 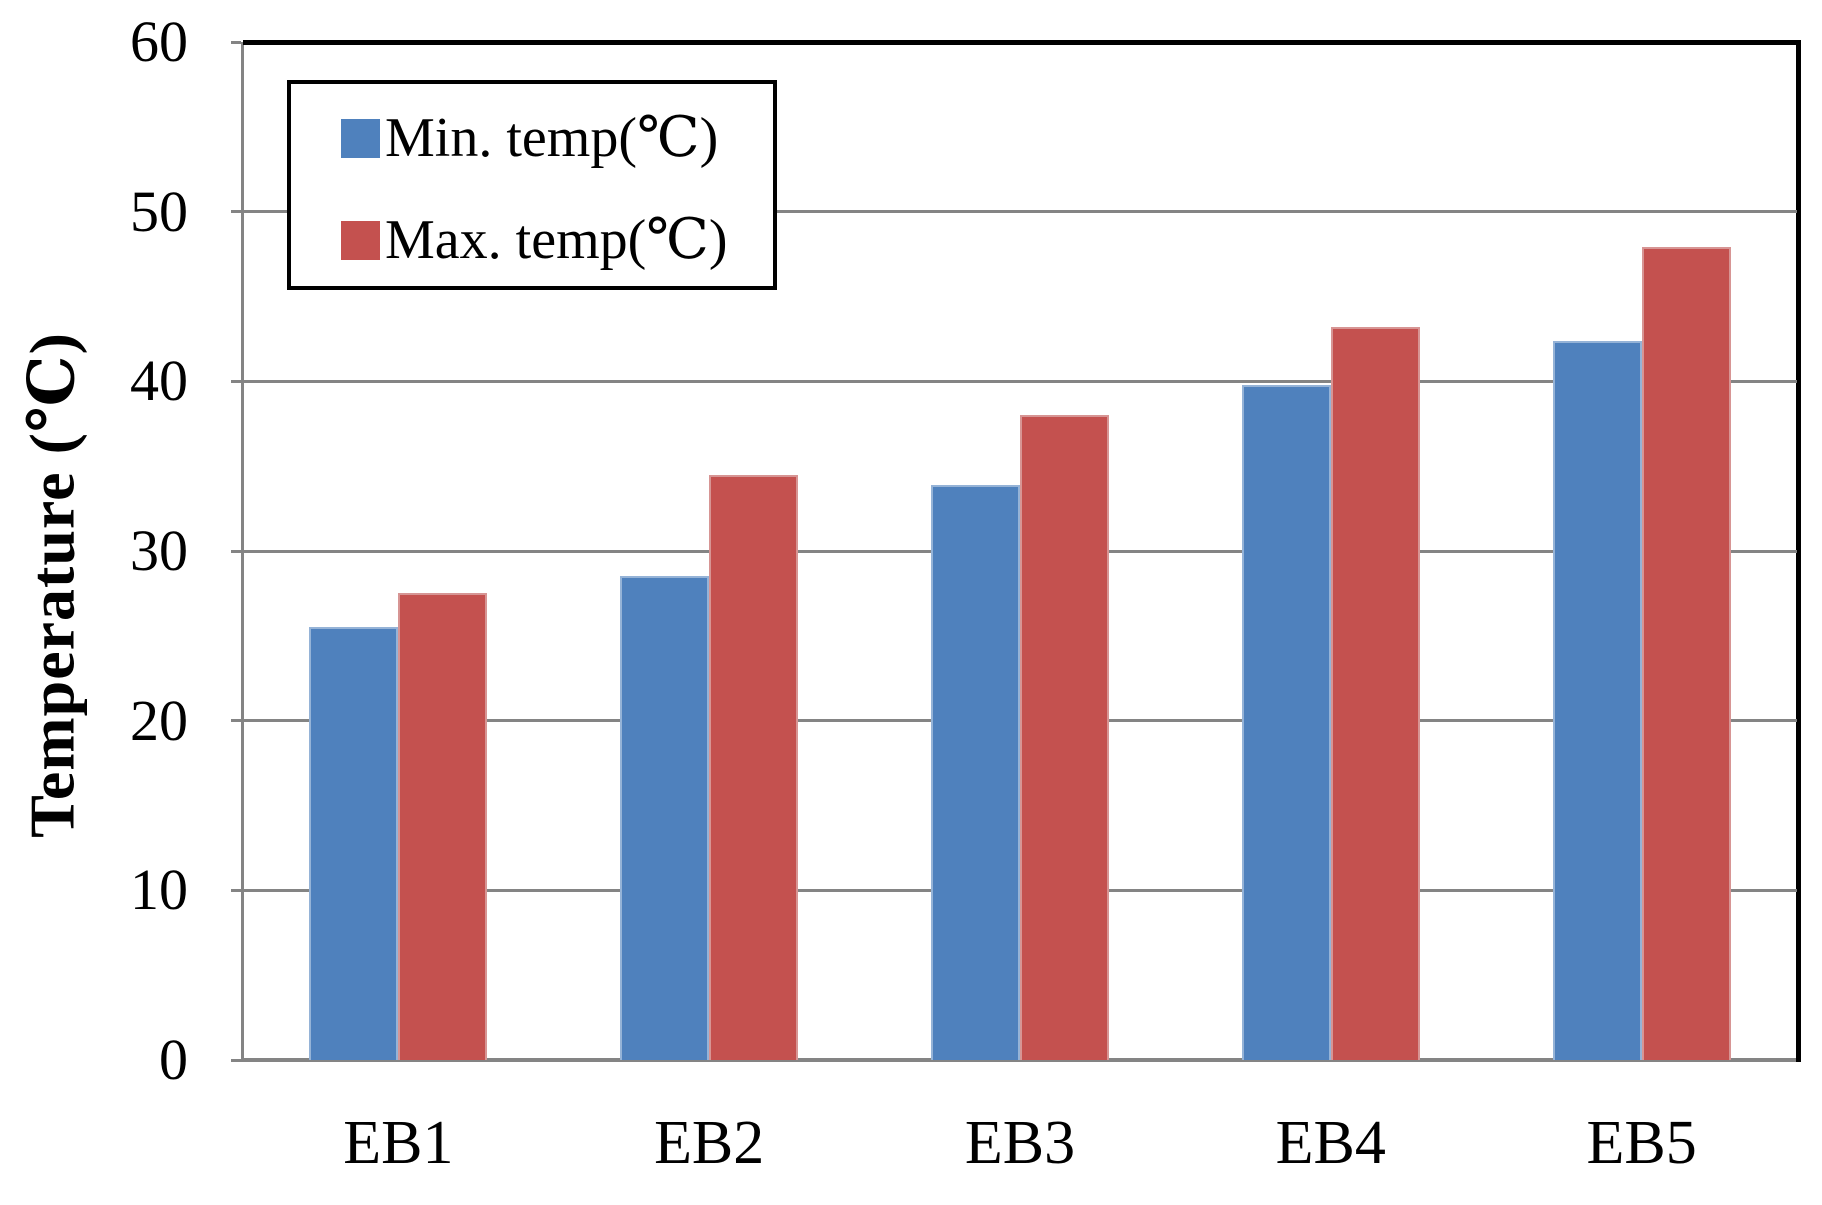 I want to click on legend: Min. temp(℃) Max. temp(℃), so click(x=532, y=185).